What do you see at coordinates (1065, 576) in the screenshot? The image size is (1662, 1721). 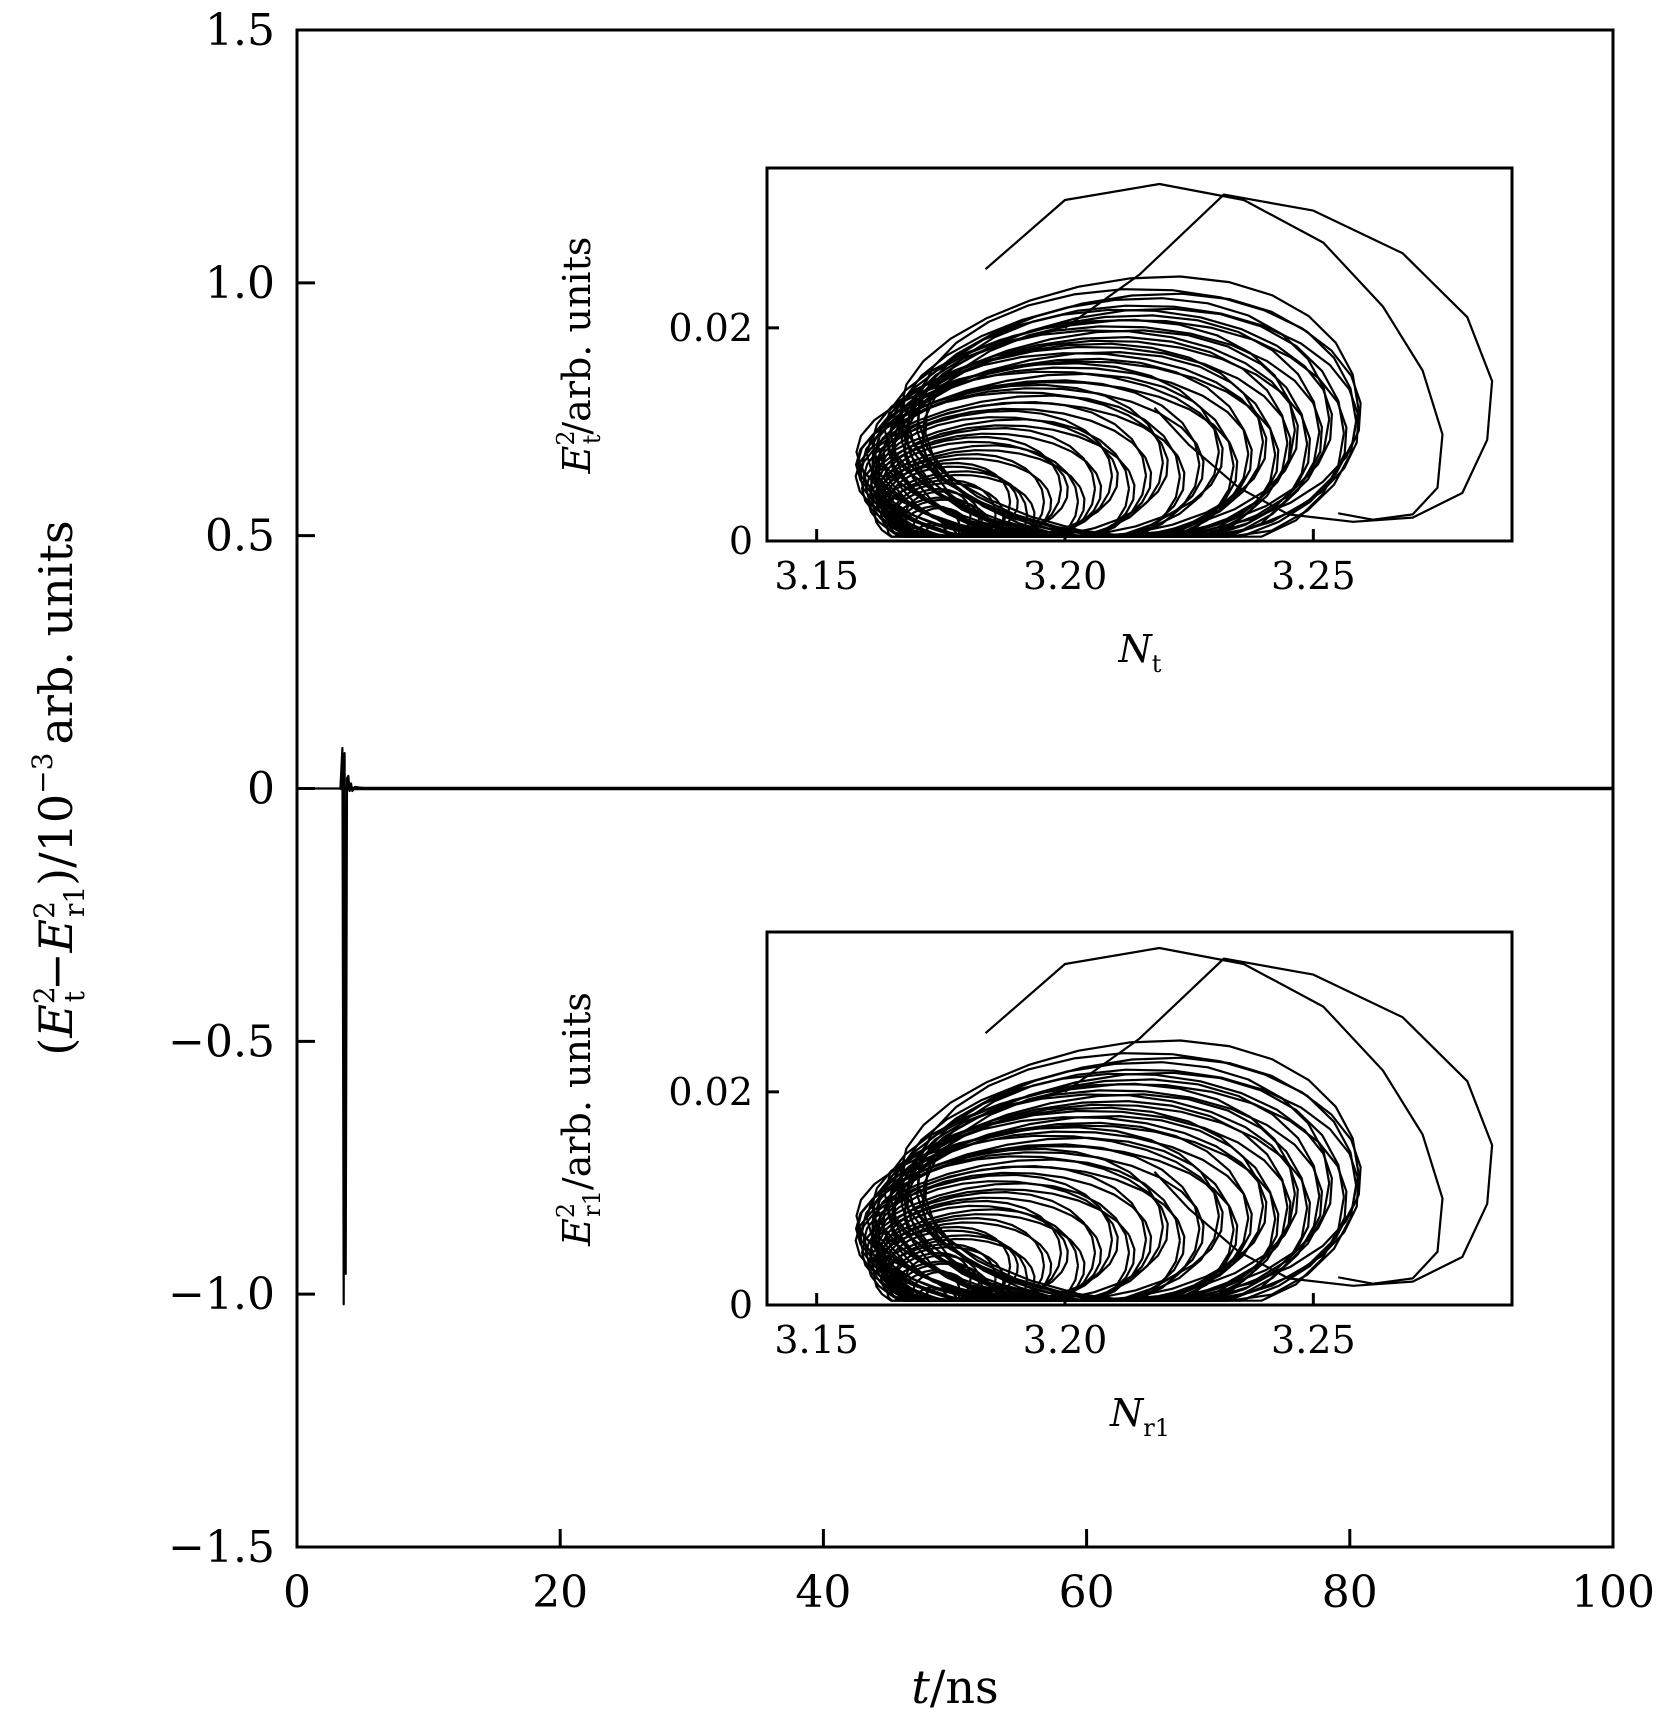 I see `inset-top-x-tick-label: 3.20` at bounding box center [1065, 576].